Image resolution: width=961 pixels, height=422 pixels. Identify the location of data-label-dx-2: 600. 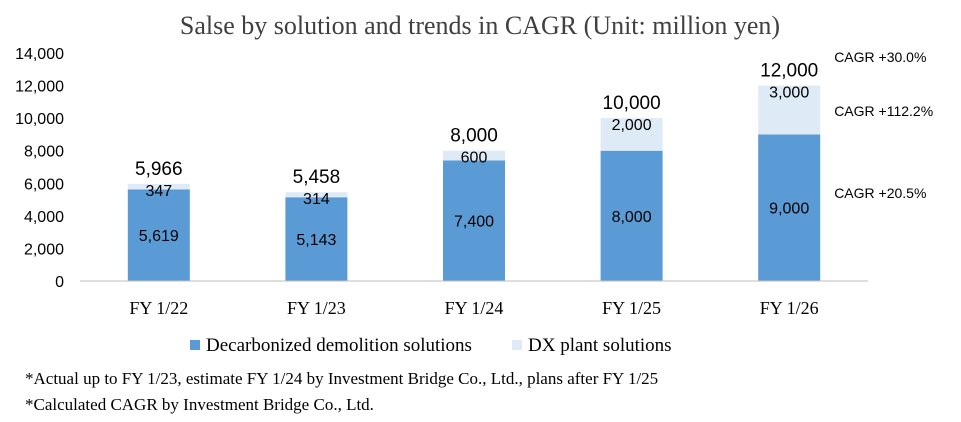
(474, 158).